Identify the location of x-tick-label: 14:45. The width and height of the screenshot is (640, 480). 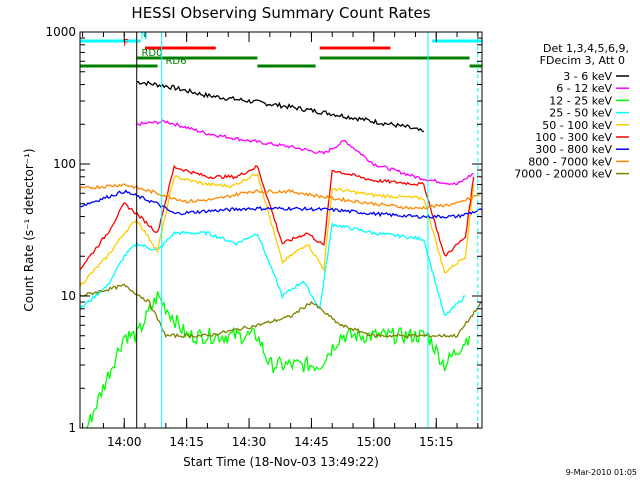
(311, 442).